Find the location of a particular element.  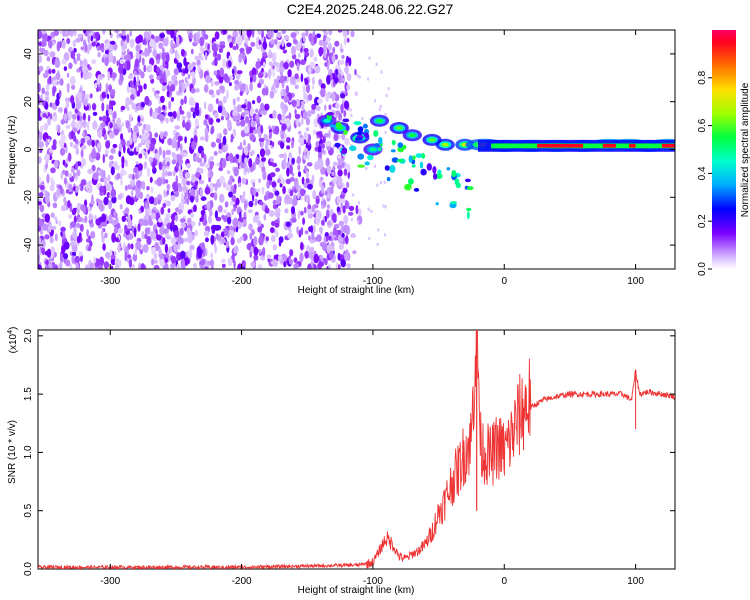

y-tick-label: 0.0 is located at coordinates (28, 569).